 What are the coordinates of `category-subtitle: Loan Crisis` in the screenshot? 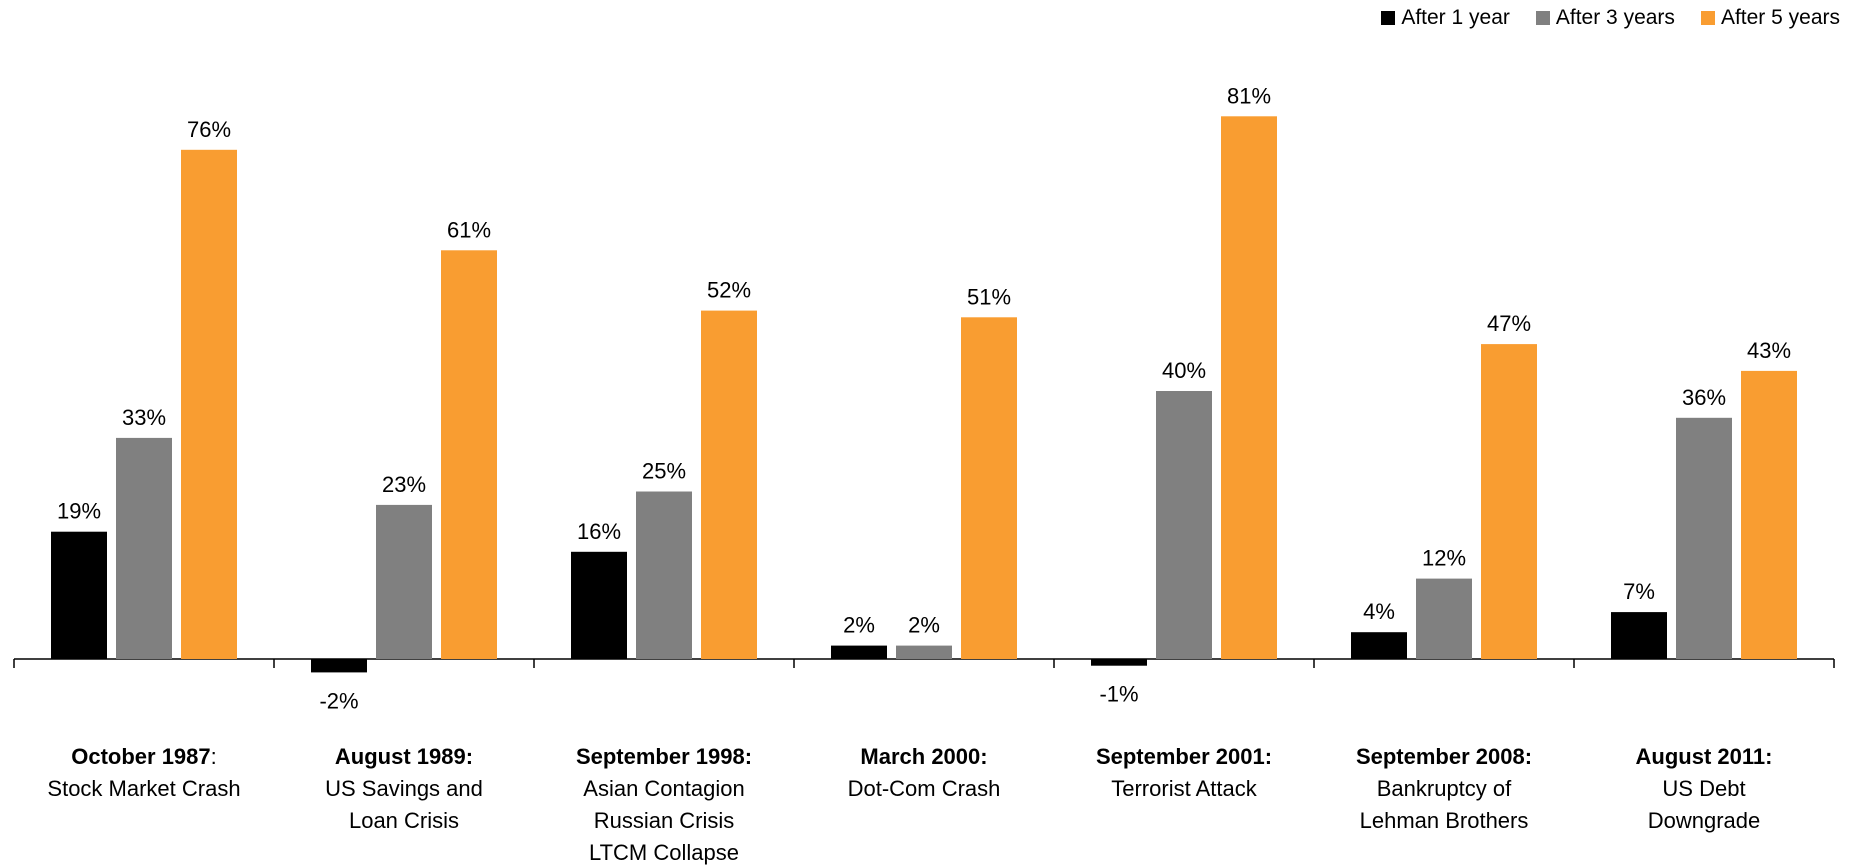 It's located at (404, 820).